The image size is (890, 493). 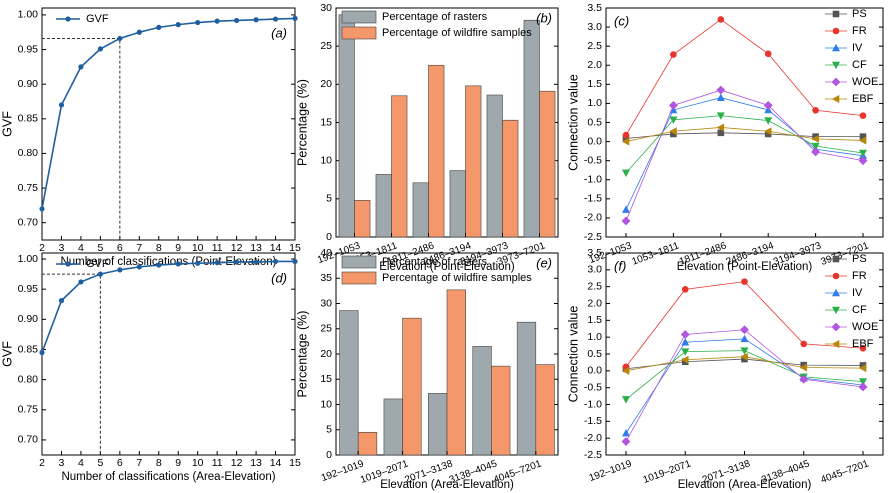 I want to click on legend-swatch-wildfire, so click(x=359, y=278).